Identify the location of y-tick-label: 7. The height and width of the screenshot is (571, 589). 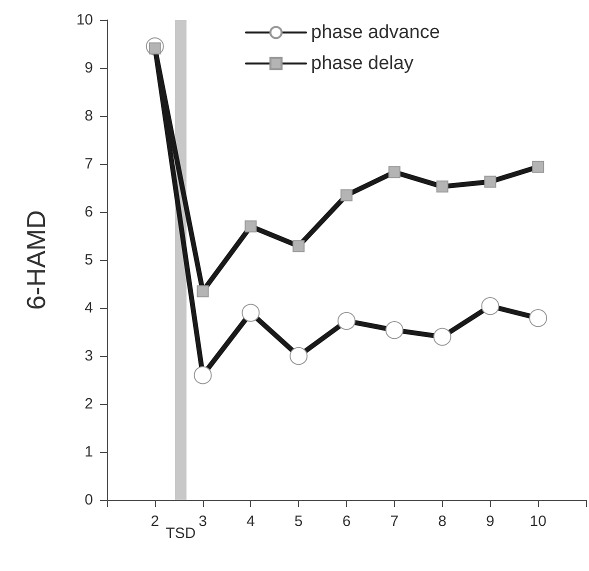
(88, 164).